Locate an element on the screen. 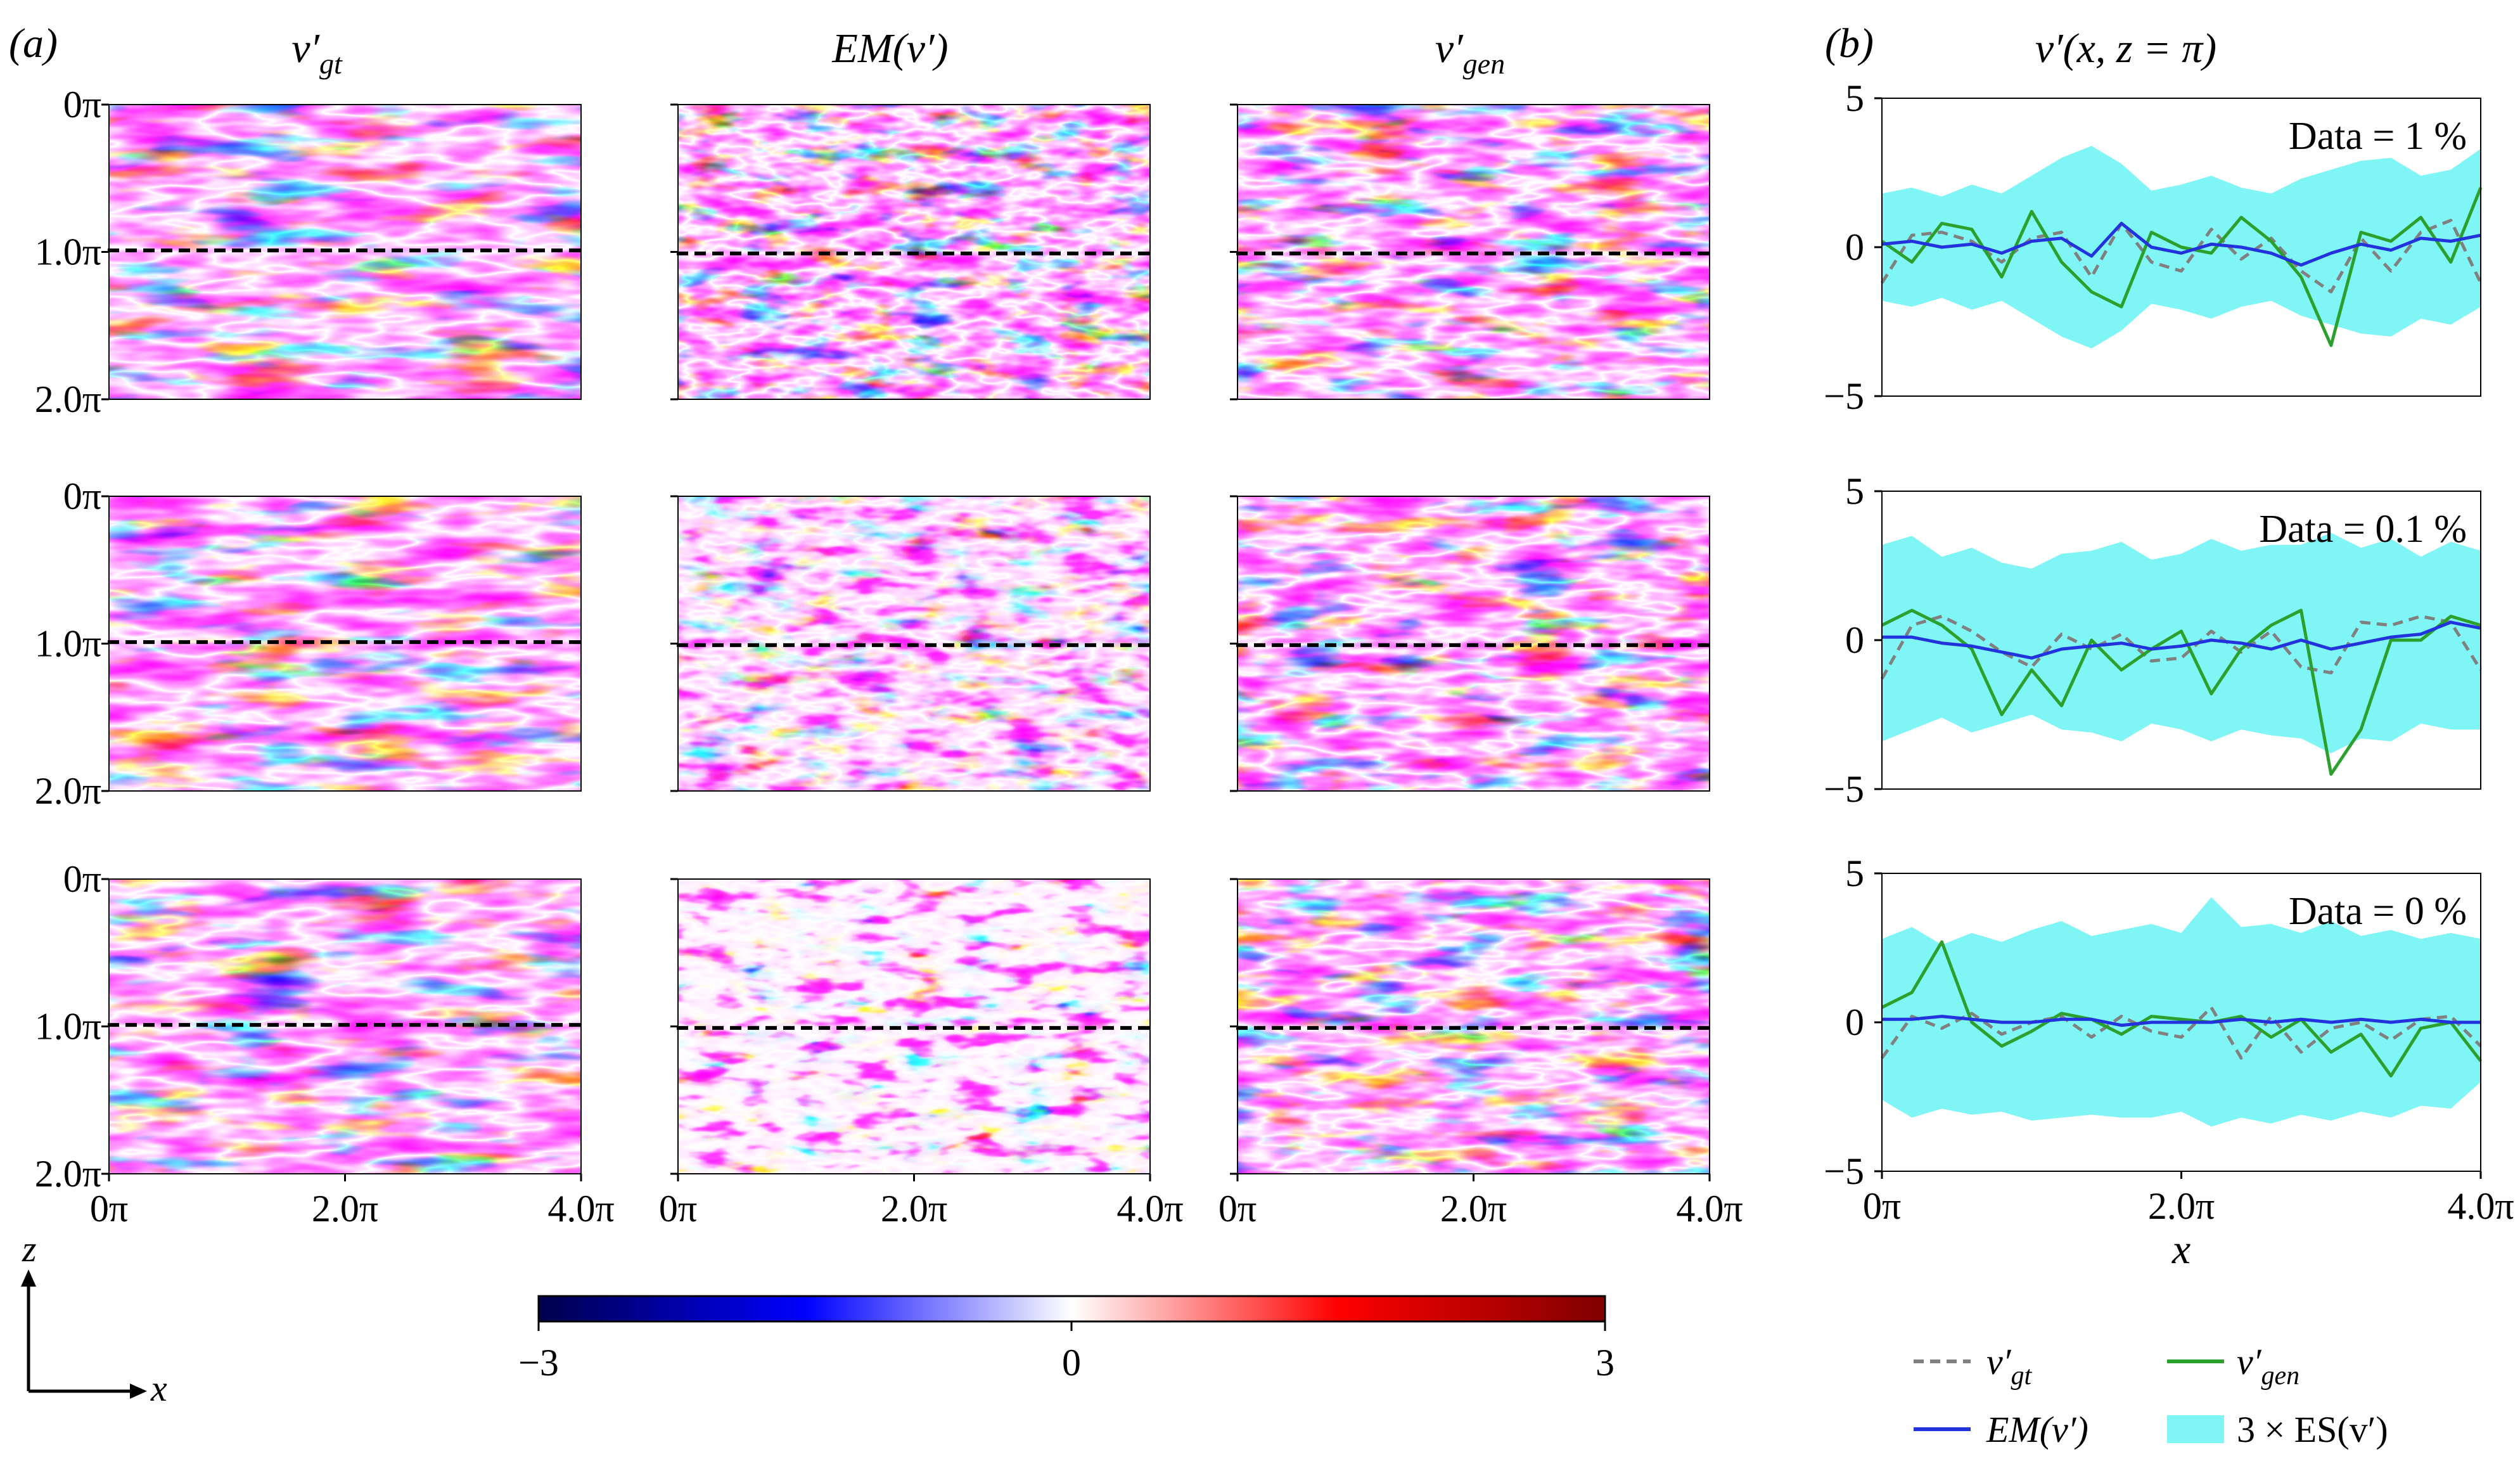 The height and width of the screenshot is (1478, 2520). field-panel-gt-row3: 0π 2.0π 4.0π is located at coordinates (352, 1054).